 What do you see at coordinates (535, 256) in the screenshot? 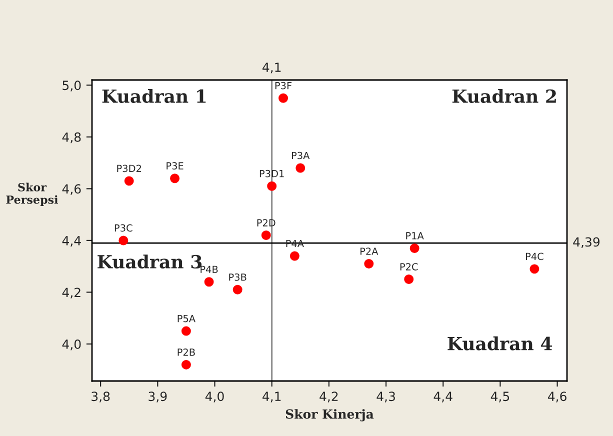
I see `annotation: P4C` at bounding box center [535, 256].